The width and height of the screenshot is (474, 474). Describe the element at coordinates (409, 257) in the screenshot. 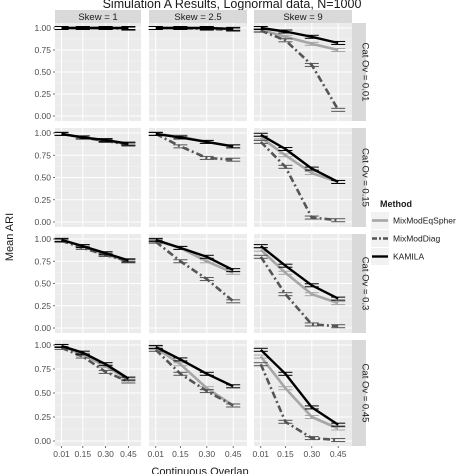

I see `legend-label: KAMILA` at that location.